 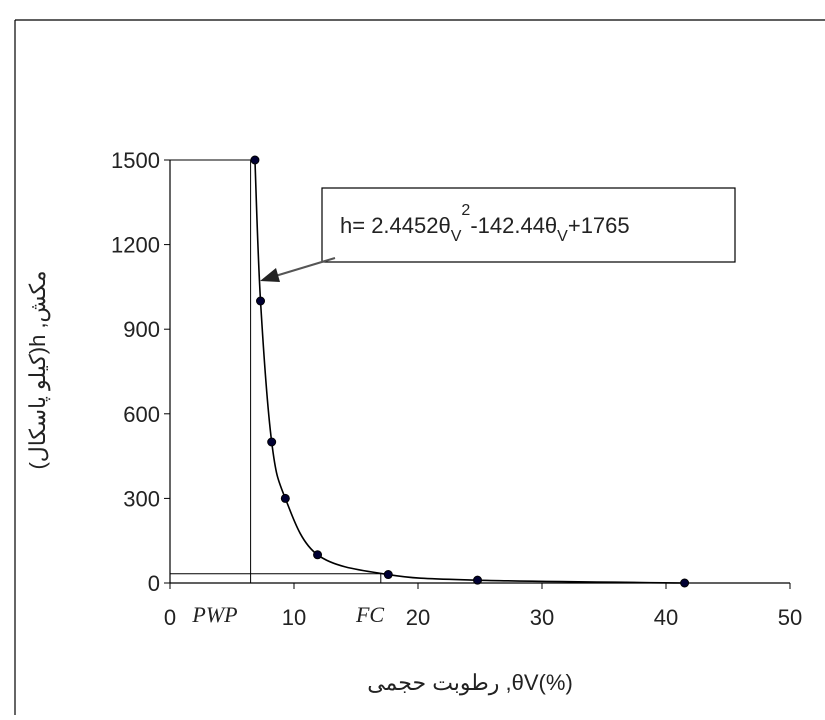 I want to click on arrow, so click(x=303, y=267).